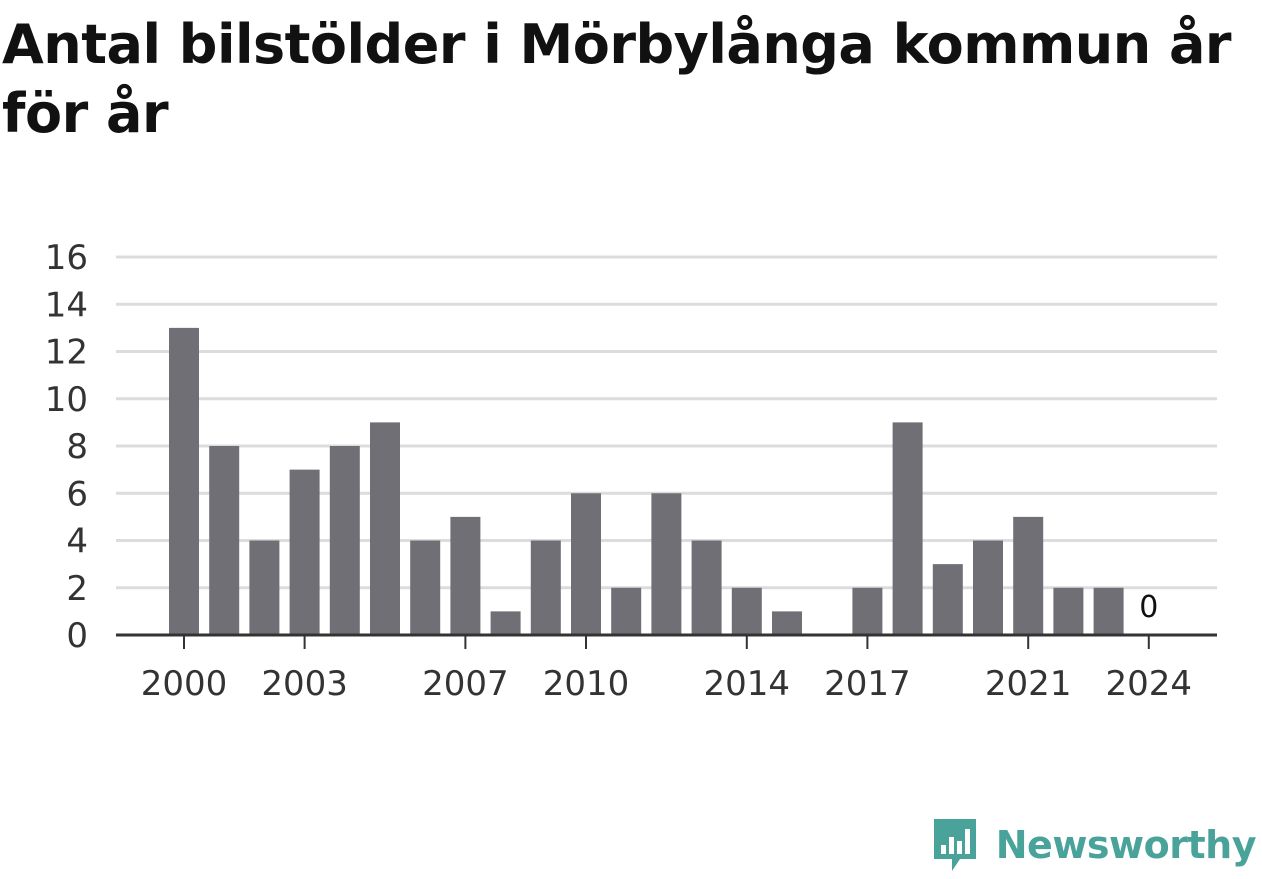 This screenshot has width=1262, height=879. Describe the element at coordinates (77, 494) in the screenshot. I see `y-tick-label: 6` at that location.